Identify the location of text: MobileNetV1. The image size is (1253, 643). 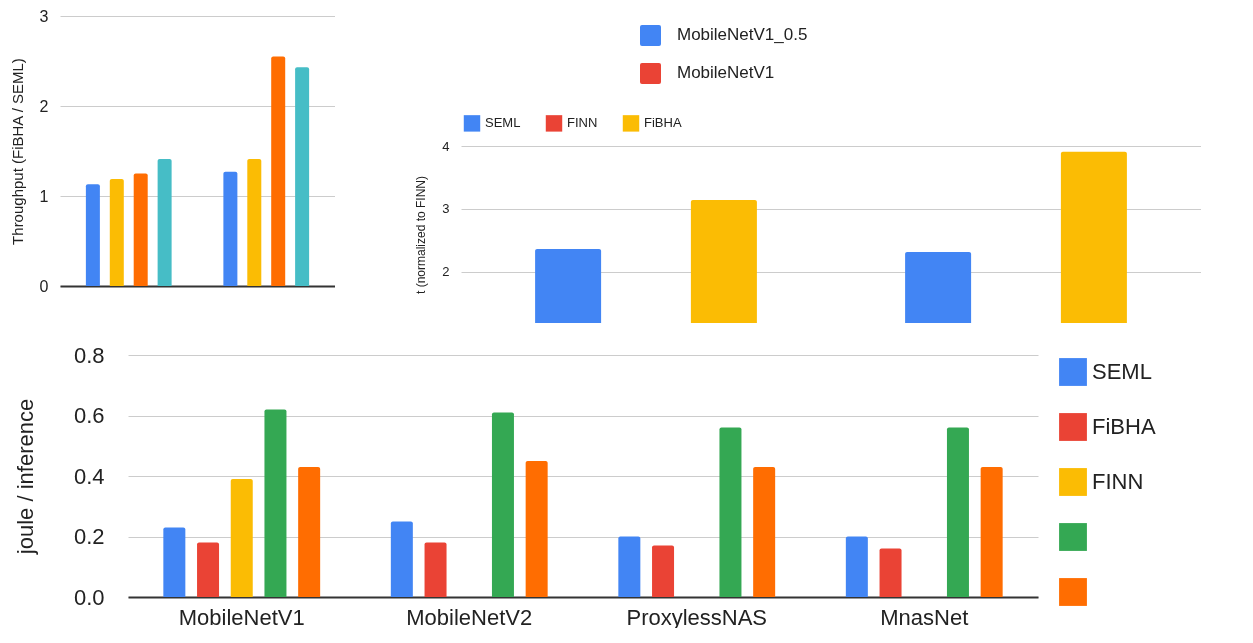
(726, 73).